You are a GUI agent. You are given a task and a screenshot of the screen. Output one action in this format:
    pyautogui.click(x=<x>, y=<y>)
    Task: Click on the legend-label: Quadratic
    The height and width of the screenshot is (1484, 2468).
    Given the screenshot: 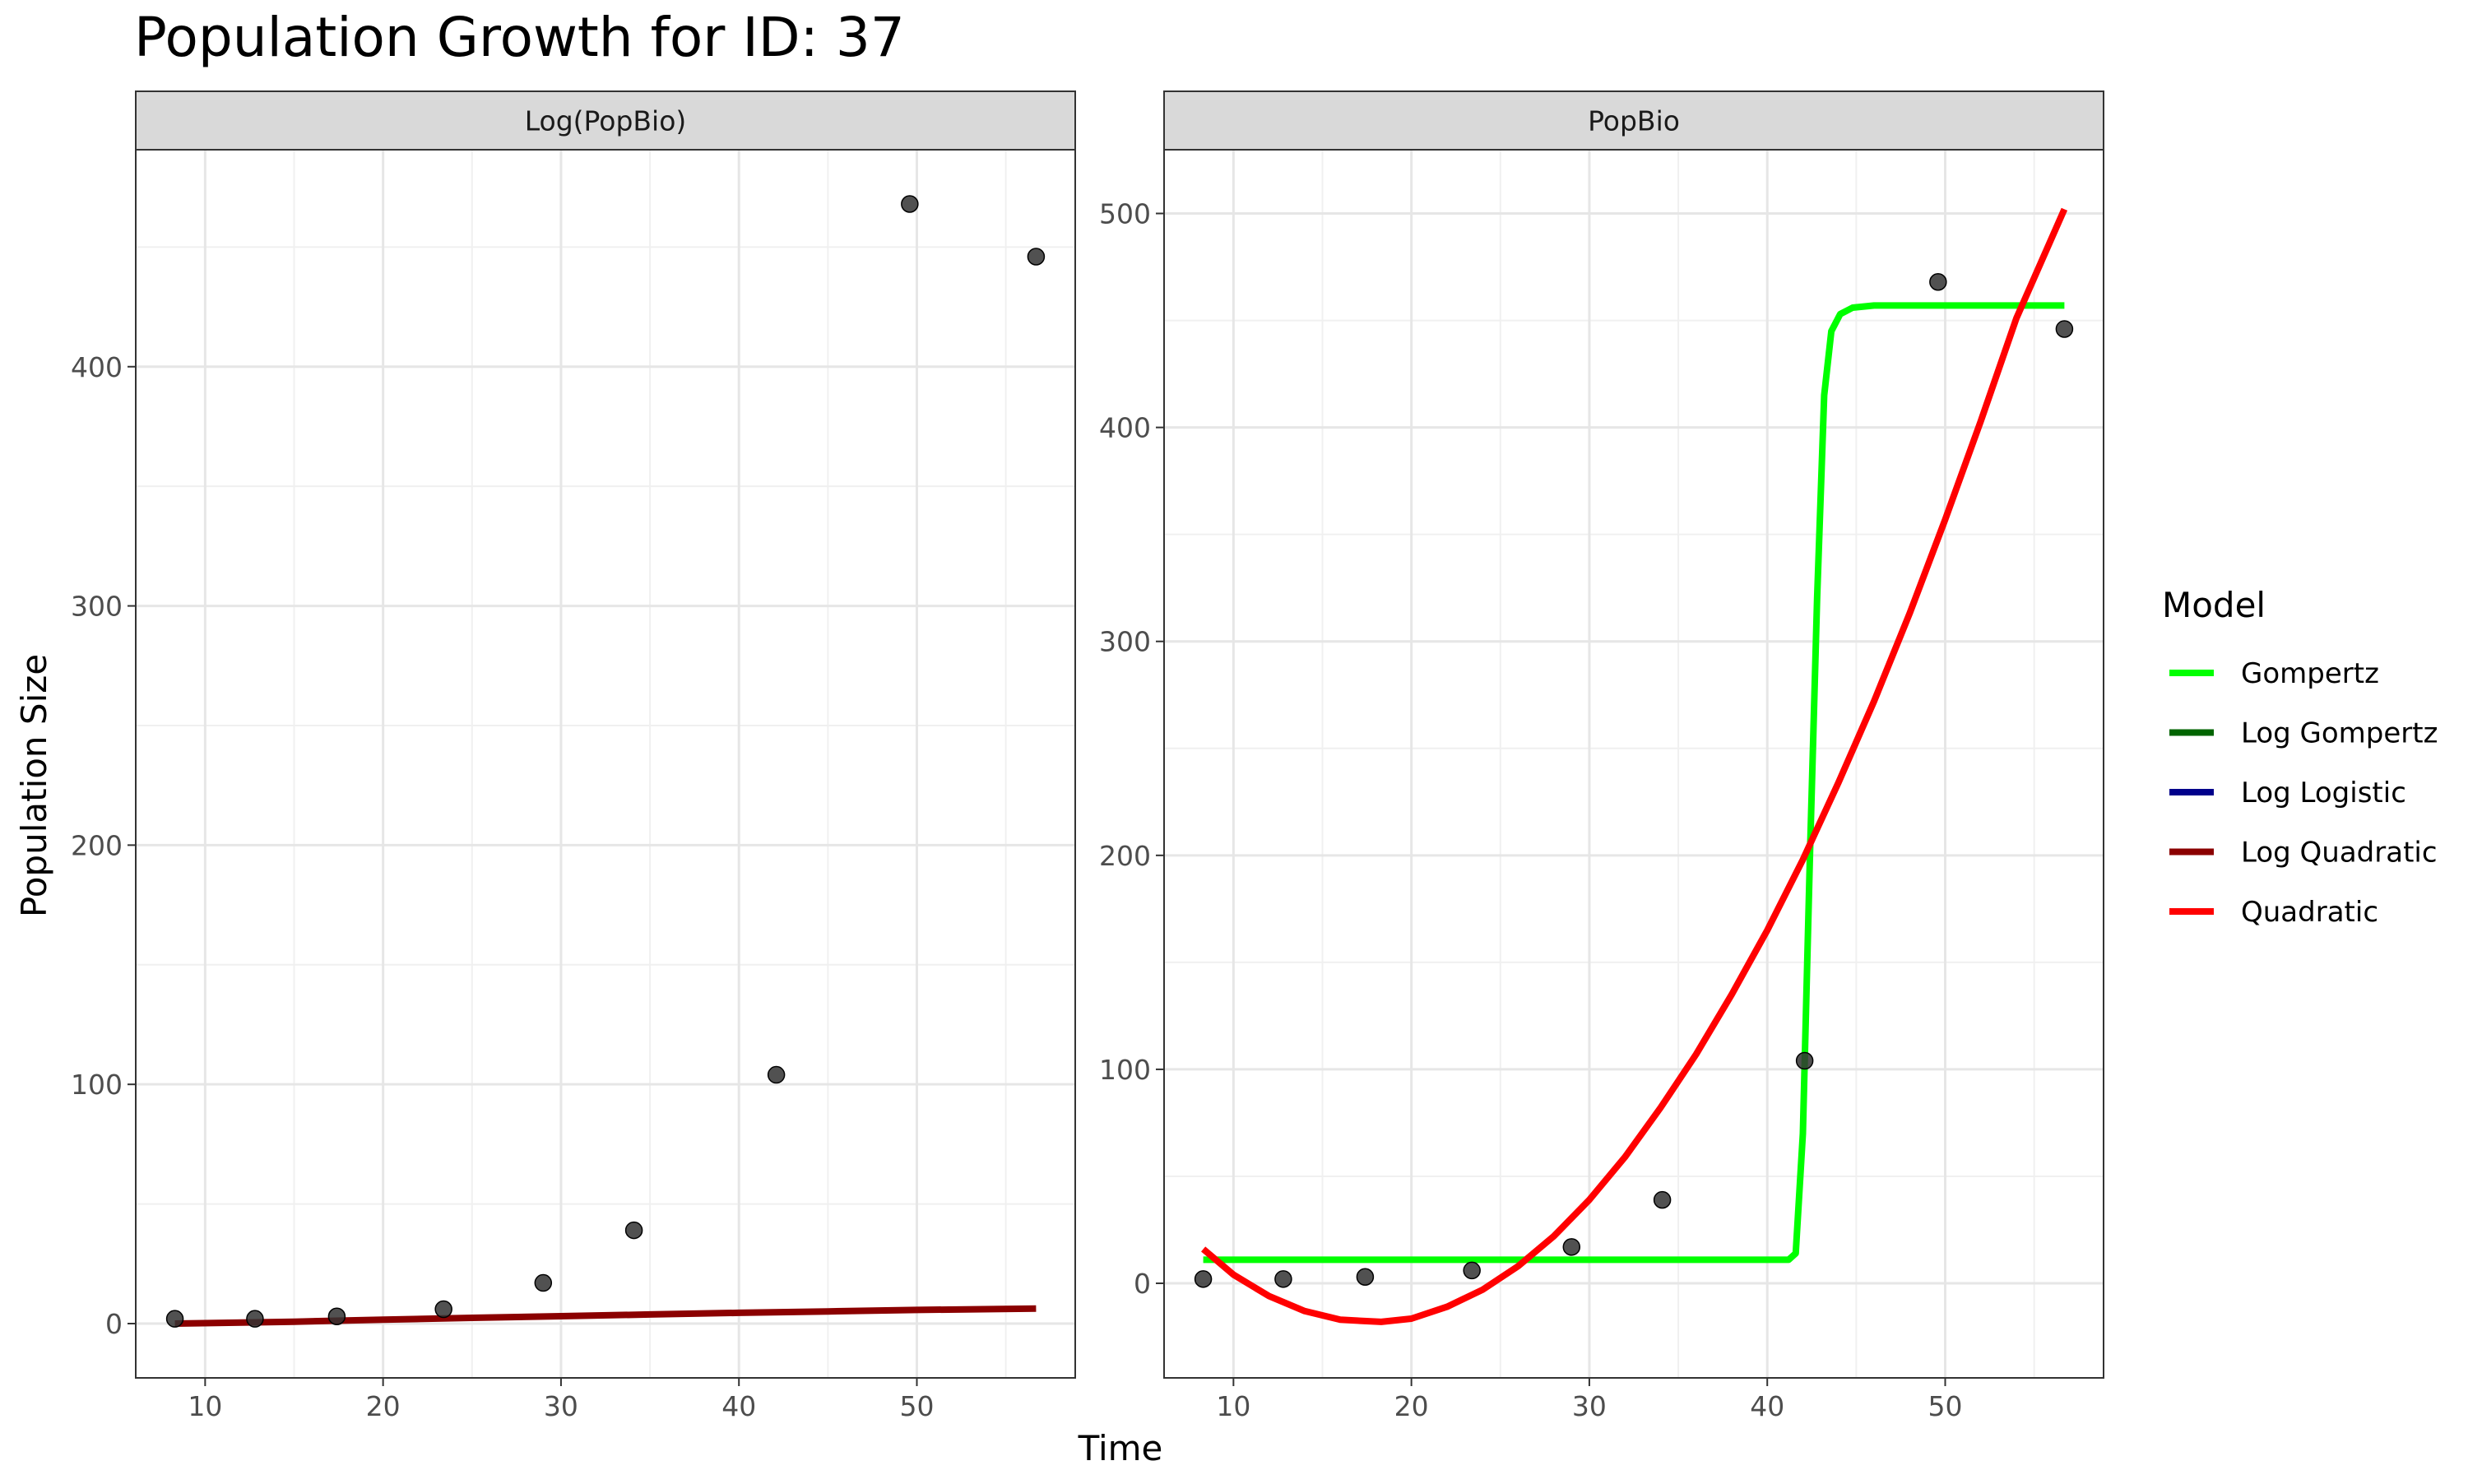 What is the action you would take?
    pyautogui.click(x=2309, y=913)
    